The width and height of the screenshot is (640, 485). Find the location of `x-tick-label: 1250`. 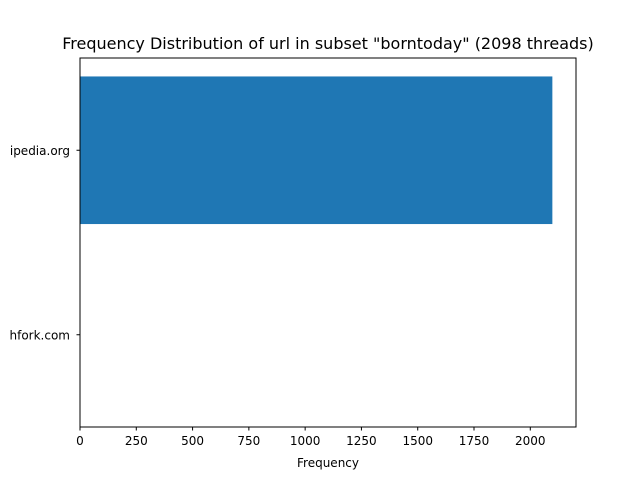

x-tick-label: 1250 is located at coordinates (361, 441).